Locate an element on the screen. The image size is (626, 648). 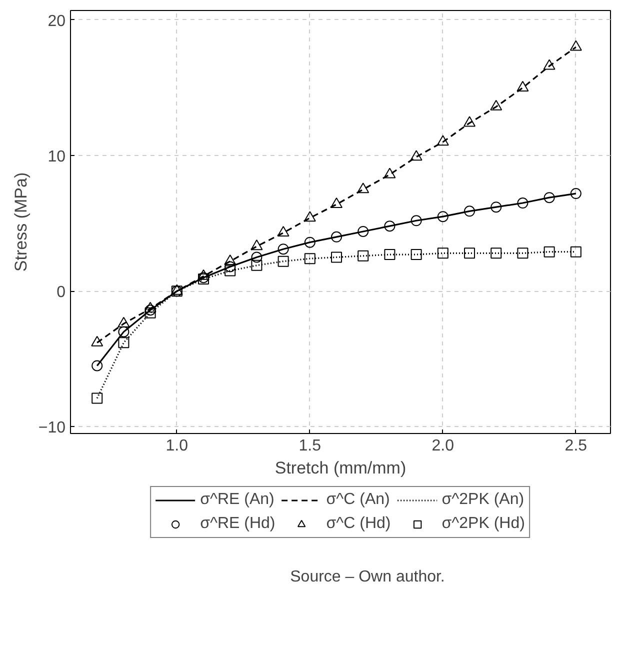
y-tick-label: 0 is located at coordinates (61, 293).